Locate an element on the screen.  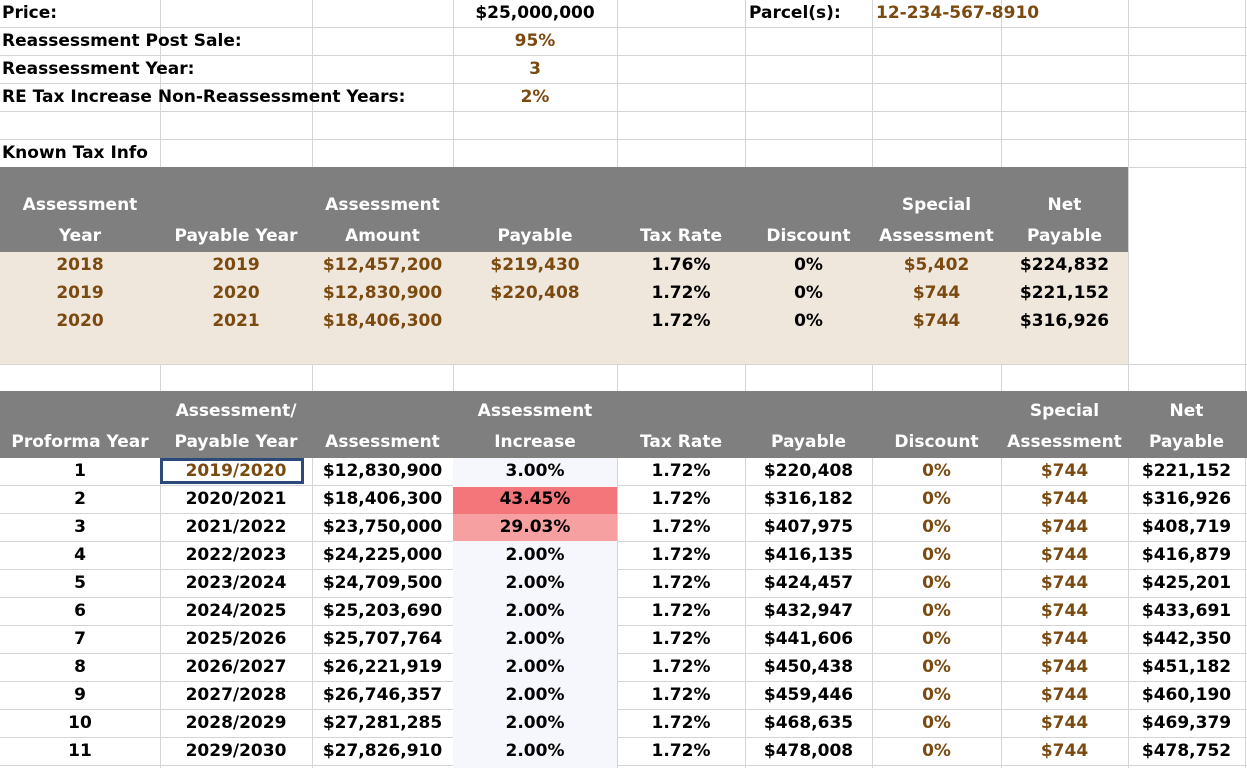
proforma-cell-proforma-year: 6 is located at coordinates (80, 611).